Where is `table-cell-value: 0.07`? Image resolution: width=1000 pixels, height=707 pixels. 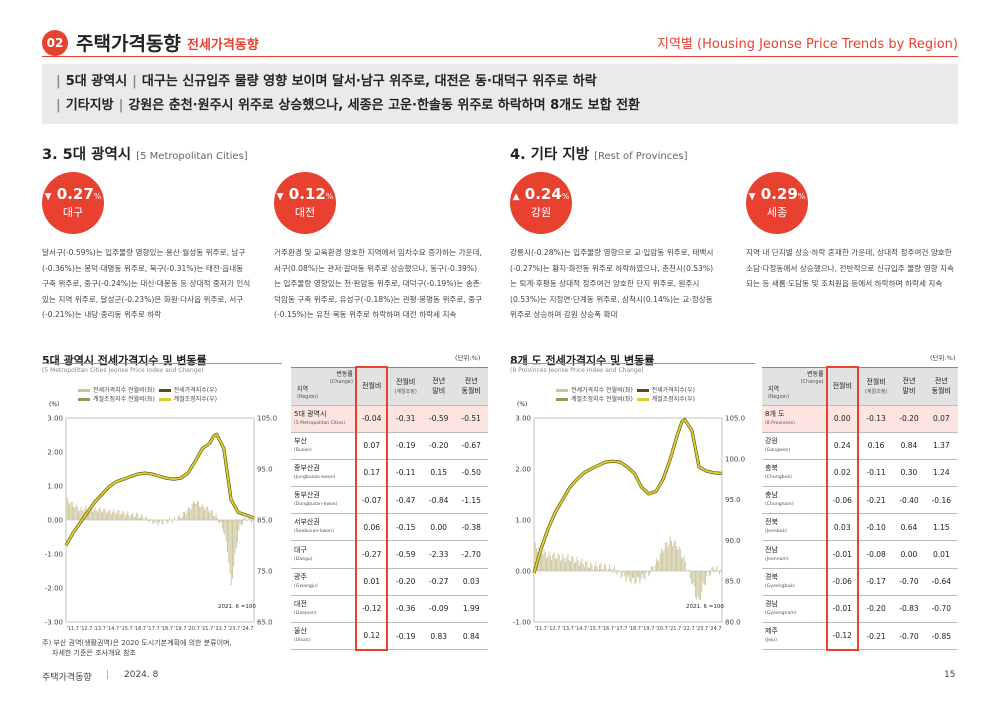
table-cell-value: 0.07 is located at coordinates (371, 446).